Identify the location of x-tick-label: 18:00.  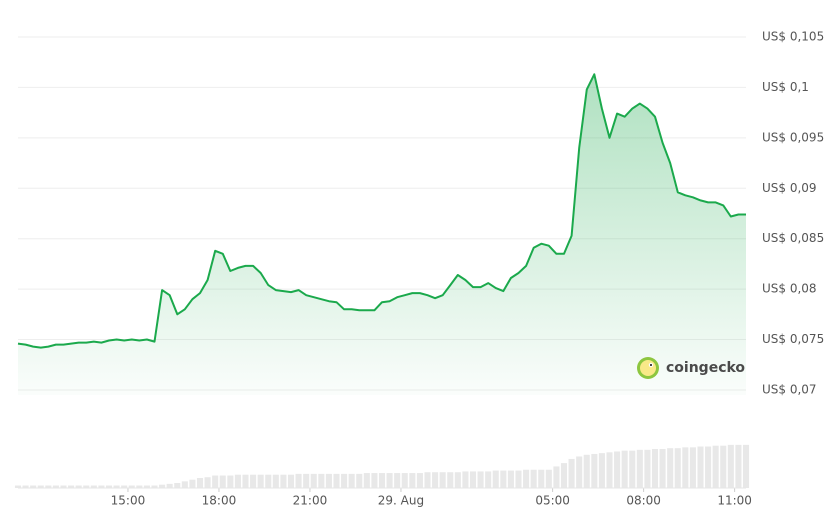
(219, 501).